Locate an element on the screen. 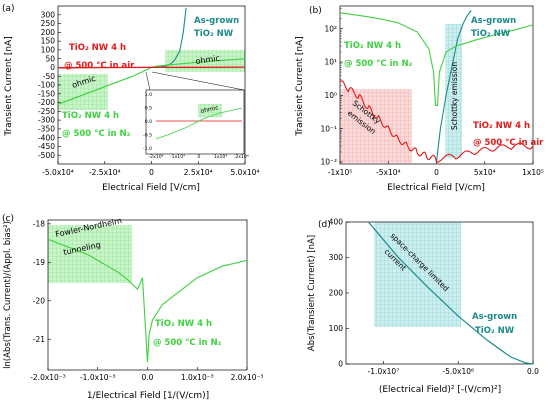  a-ytick-label: -100 is located at coordinates (46, 85).